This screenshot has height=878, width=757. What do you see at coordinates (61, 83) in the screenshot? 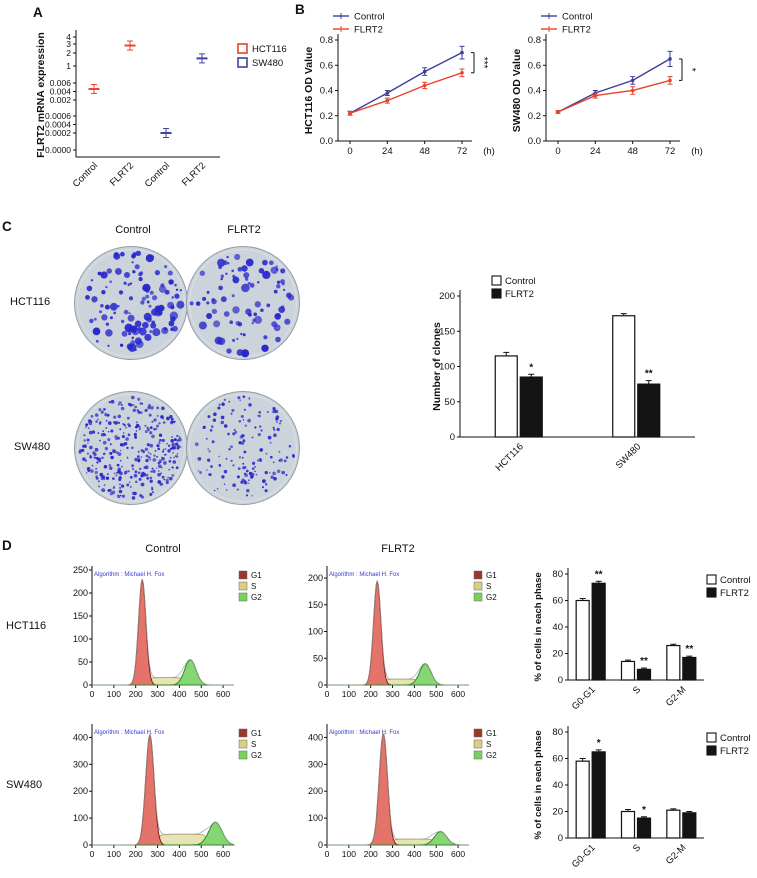
I see `svg-text: 0.006` at bounding box center [61, 83].